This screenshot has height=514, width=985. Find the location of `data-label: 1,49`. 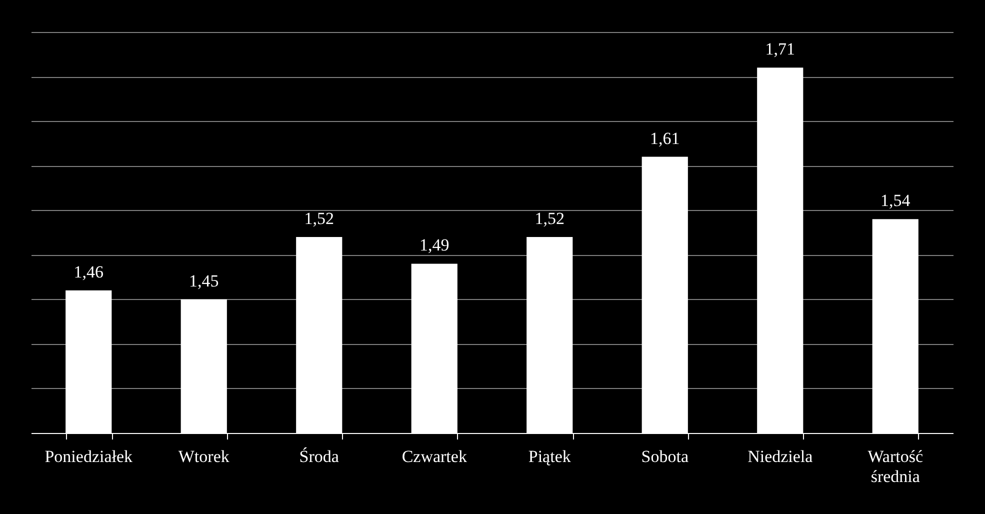

data-label: 1,49 is located at coordinates (435, 245).